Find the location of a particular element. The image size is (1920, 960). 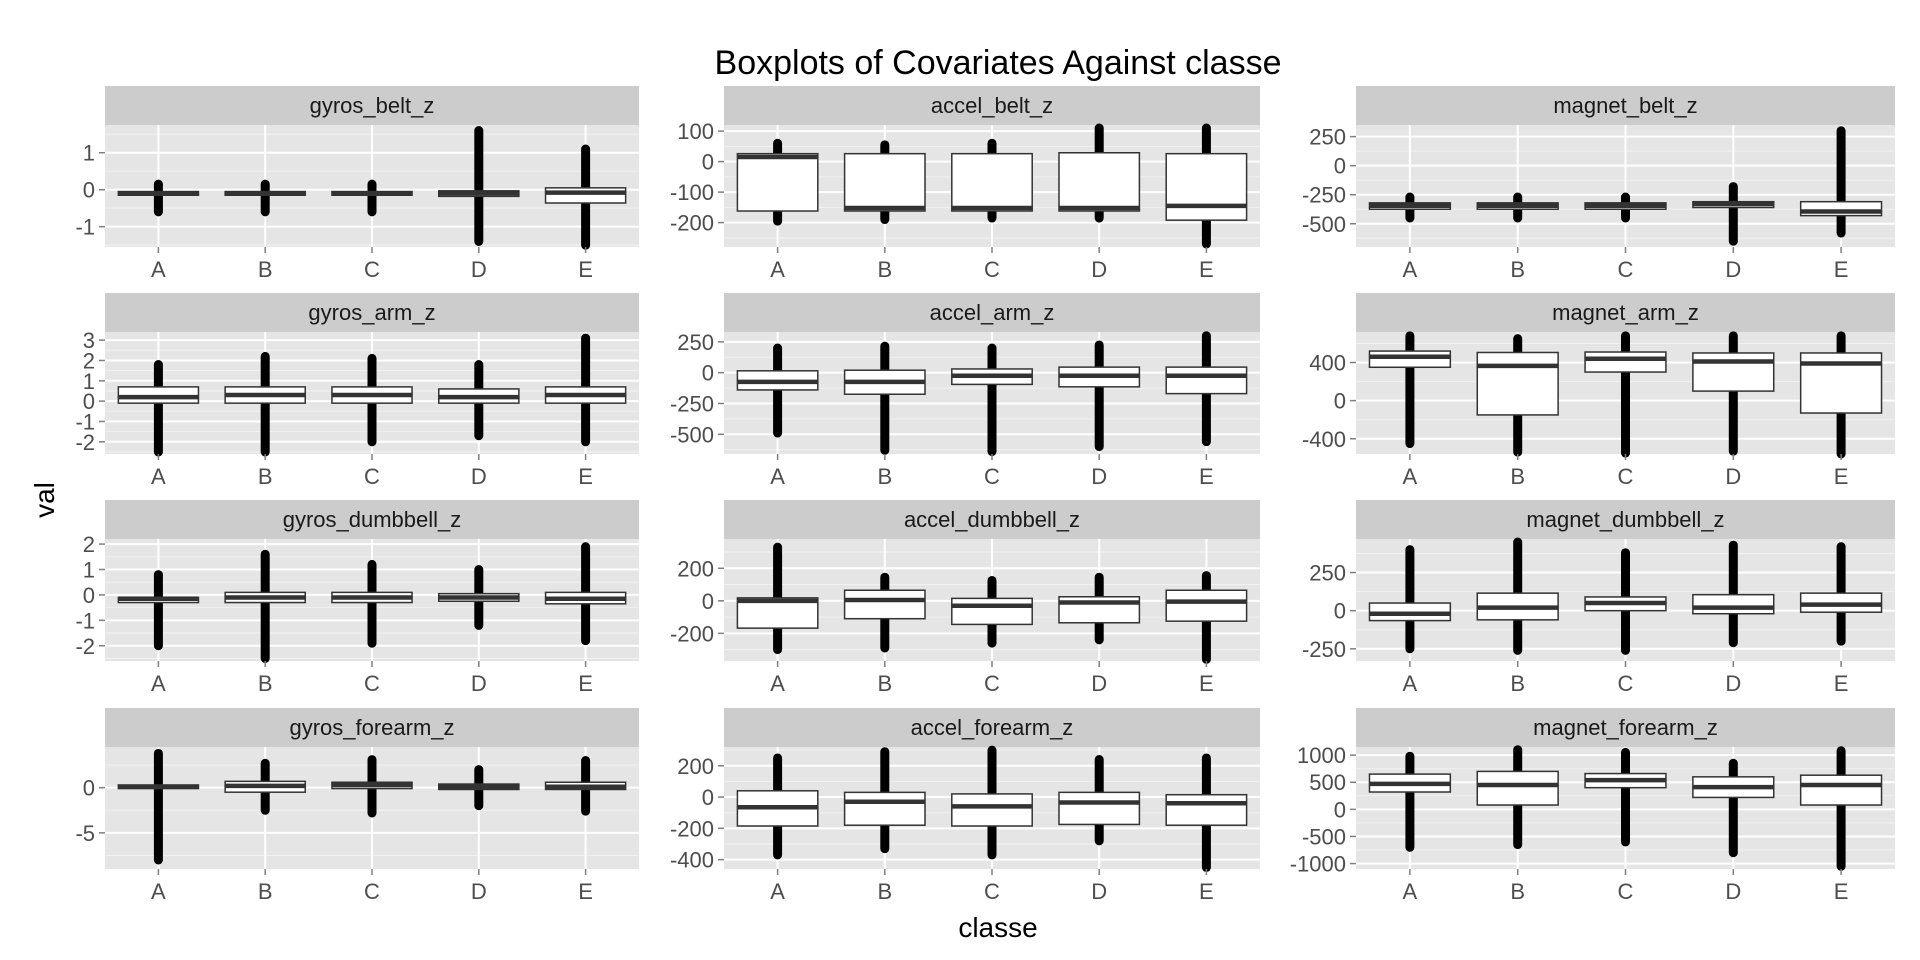

panel-strip-label: magnet_dumbbell_z is located at coordinates (1625, 519).